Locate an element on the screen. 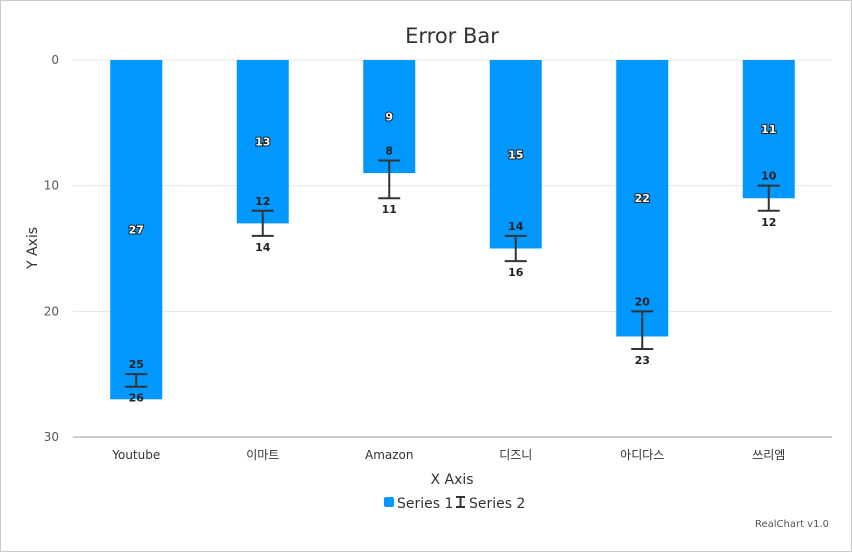 This screenshot has width=852, height=552. error-high-label: 12 is located at coordinates (768, 222).